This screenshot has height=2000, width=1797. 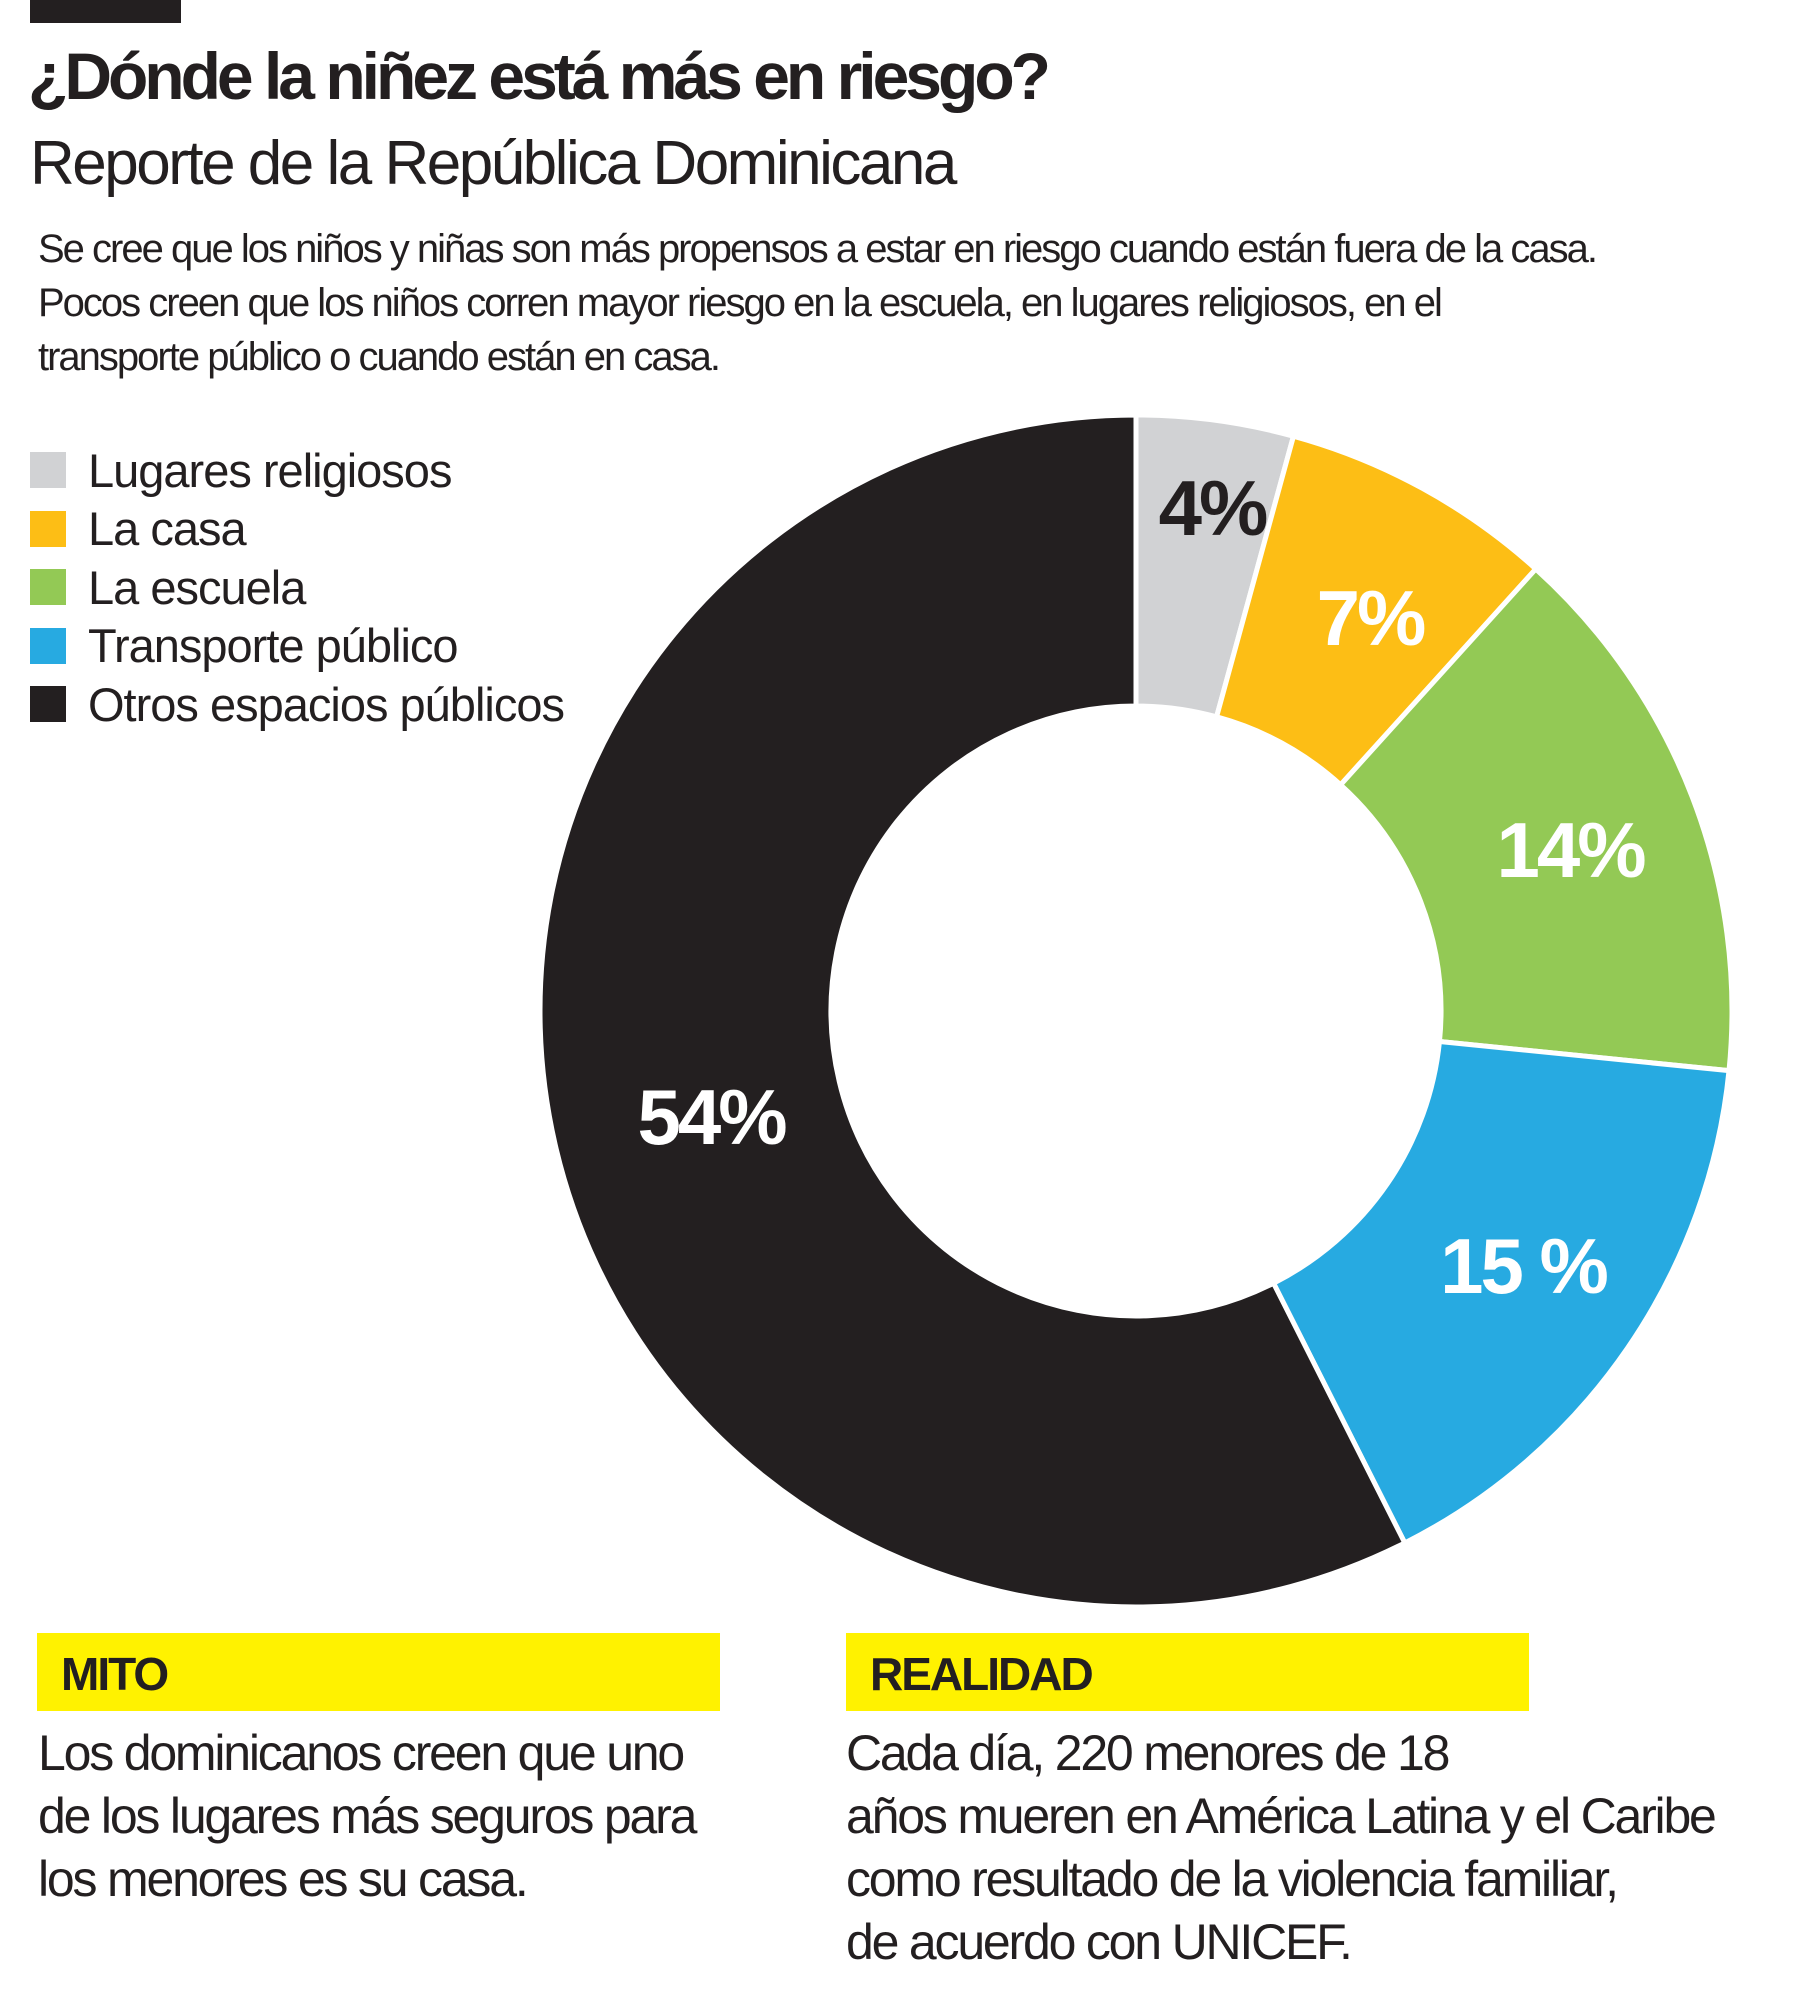 I want to click on legend-label: La escuela, so click(x=197, y=587).